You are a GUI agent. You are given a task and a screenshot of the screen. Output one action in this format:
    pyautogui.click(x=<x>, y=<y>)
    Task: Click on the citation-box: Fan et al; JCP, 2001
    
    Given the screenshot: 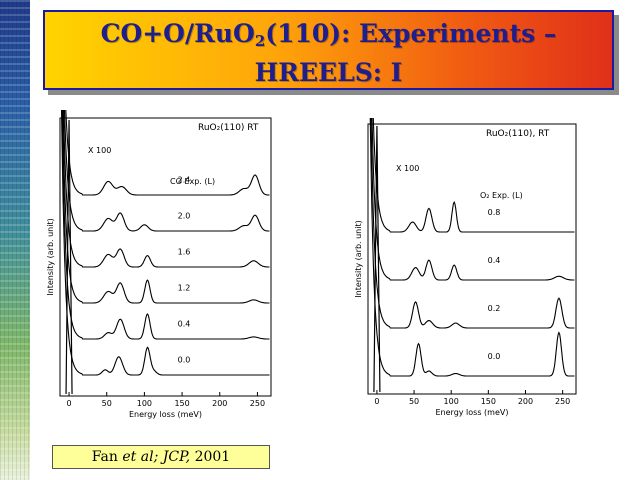 What is the action you would take?
    pyautogui.click(x=161, y=457)
    